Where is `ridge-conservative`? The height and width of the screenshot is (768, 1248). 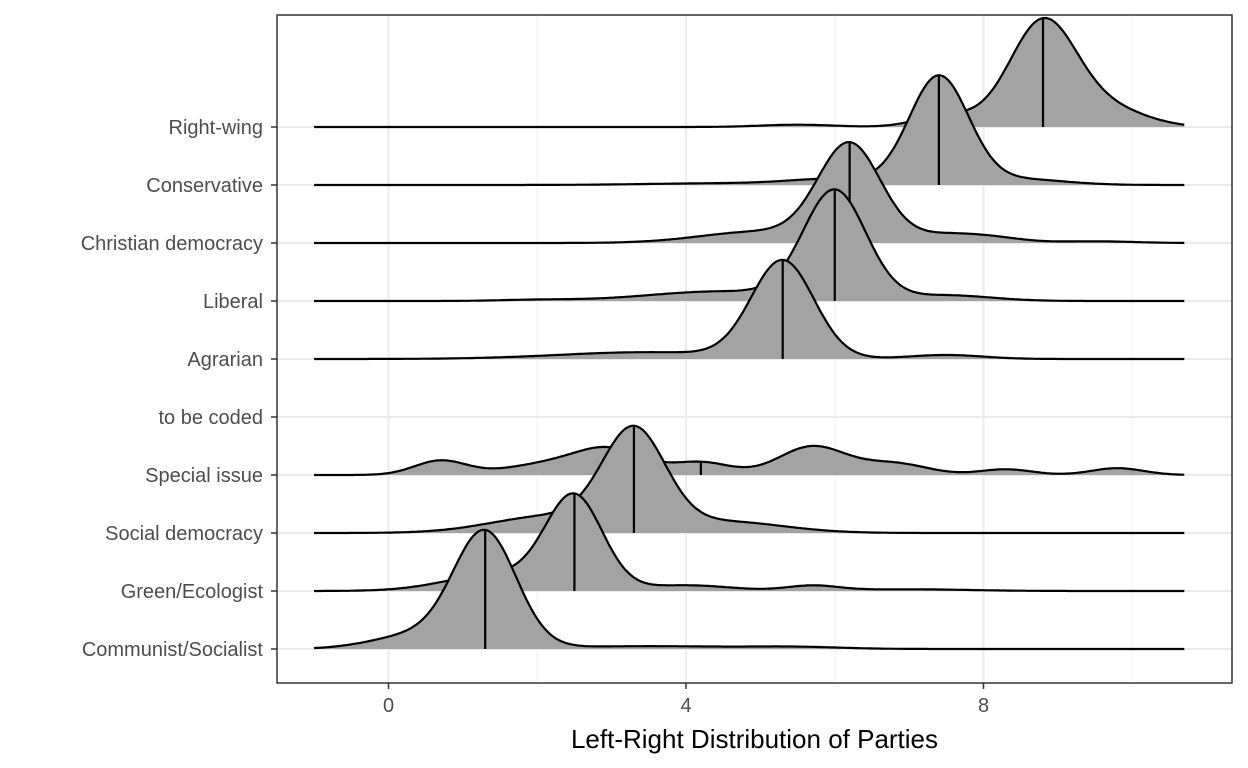 ridge-conservative is located at coordinates (749, 130).